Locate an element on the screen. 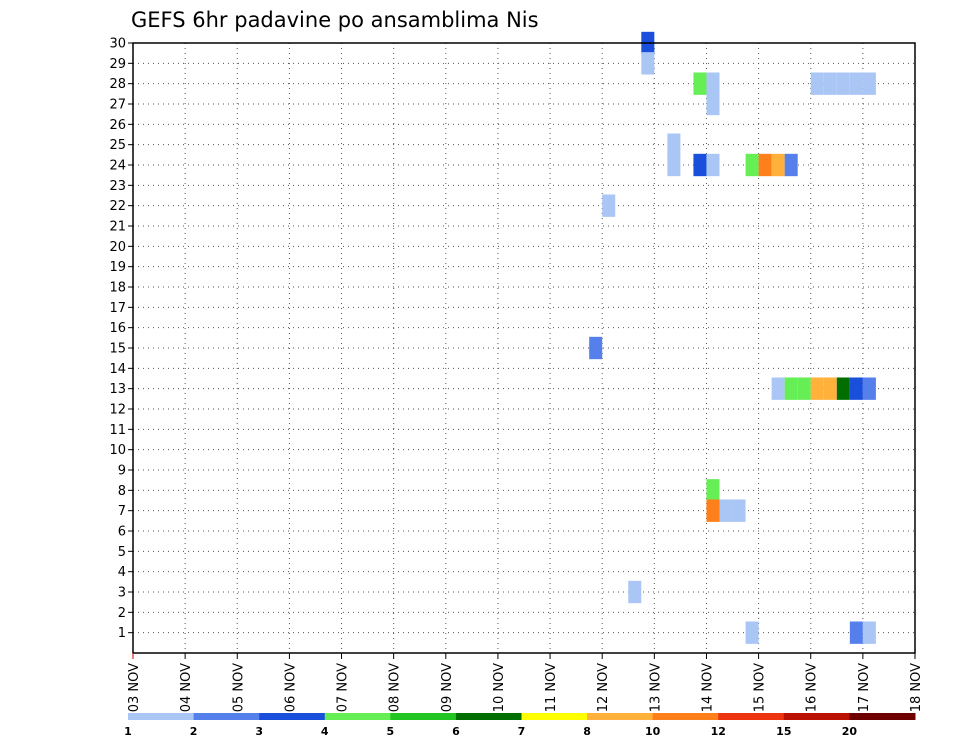 This screenshot has height=742, width=960. x-tick-label: 14 NOV is located at coordinates (707, 687).